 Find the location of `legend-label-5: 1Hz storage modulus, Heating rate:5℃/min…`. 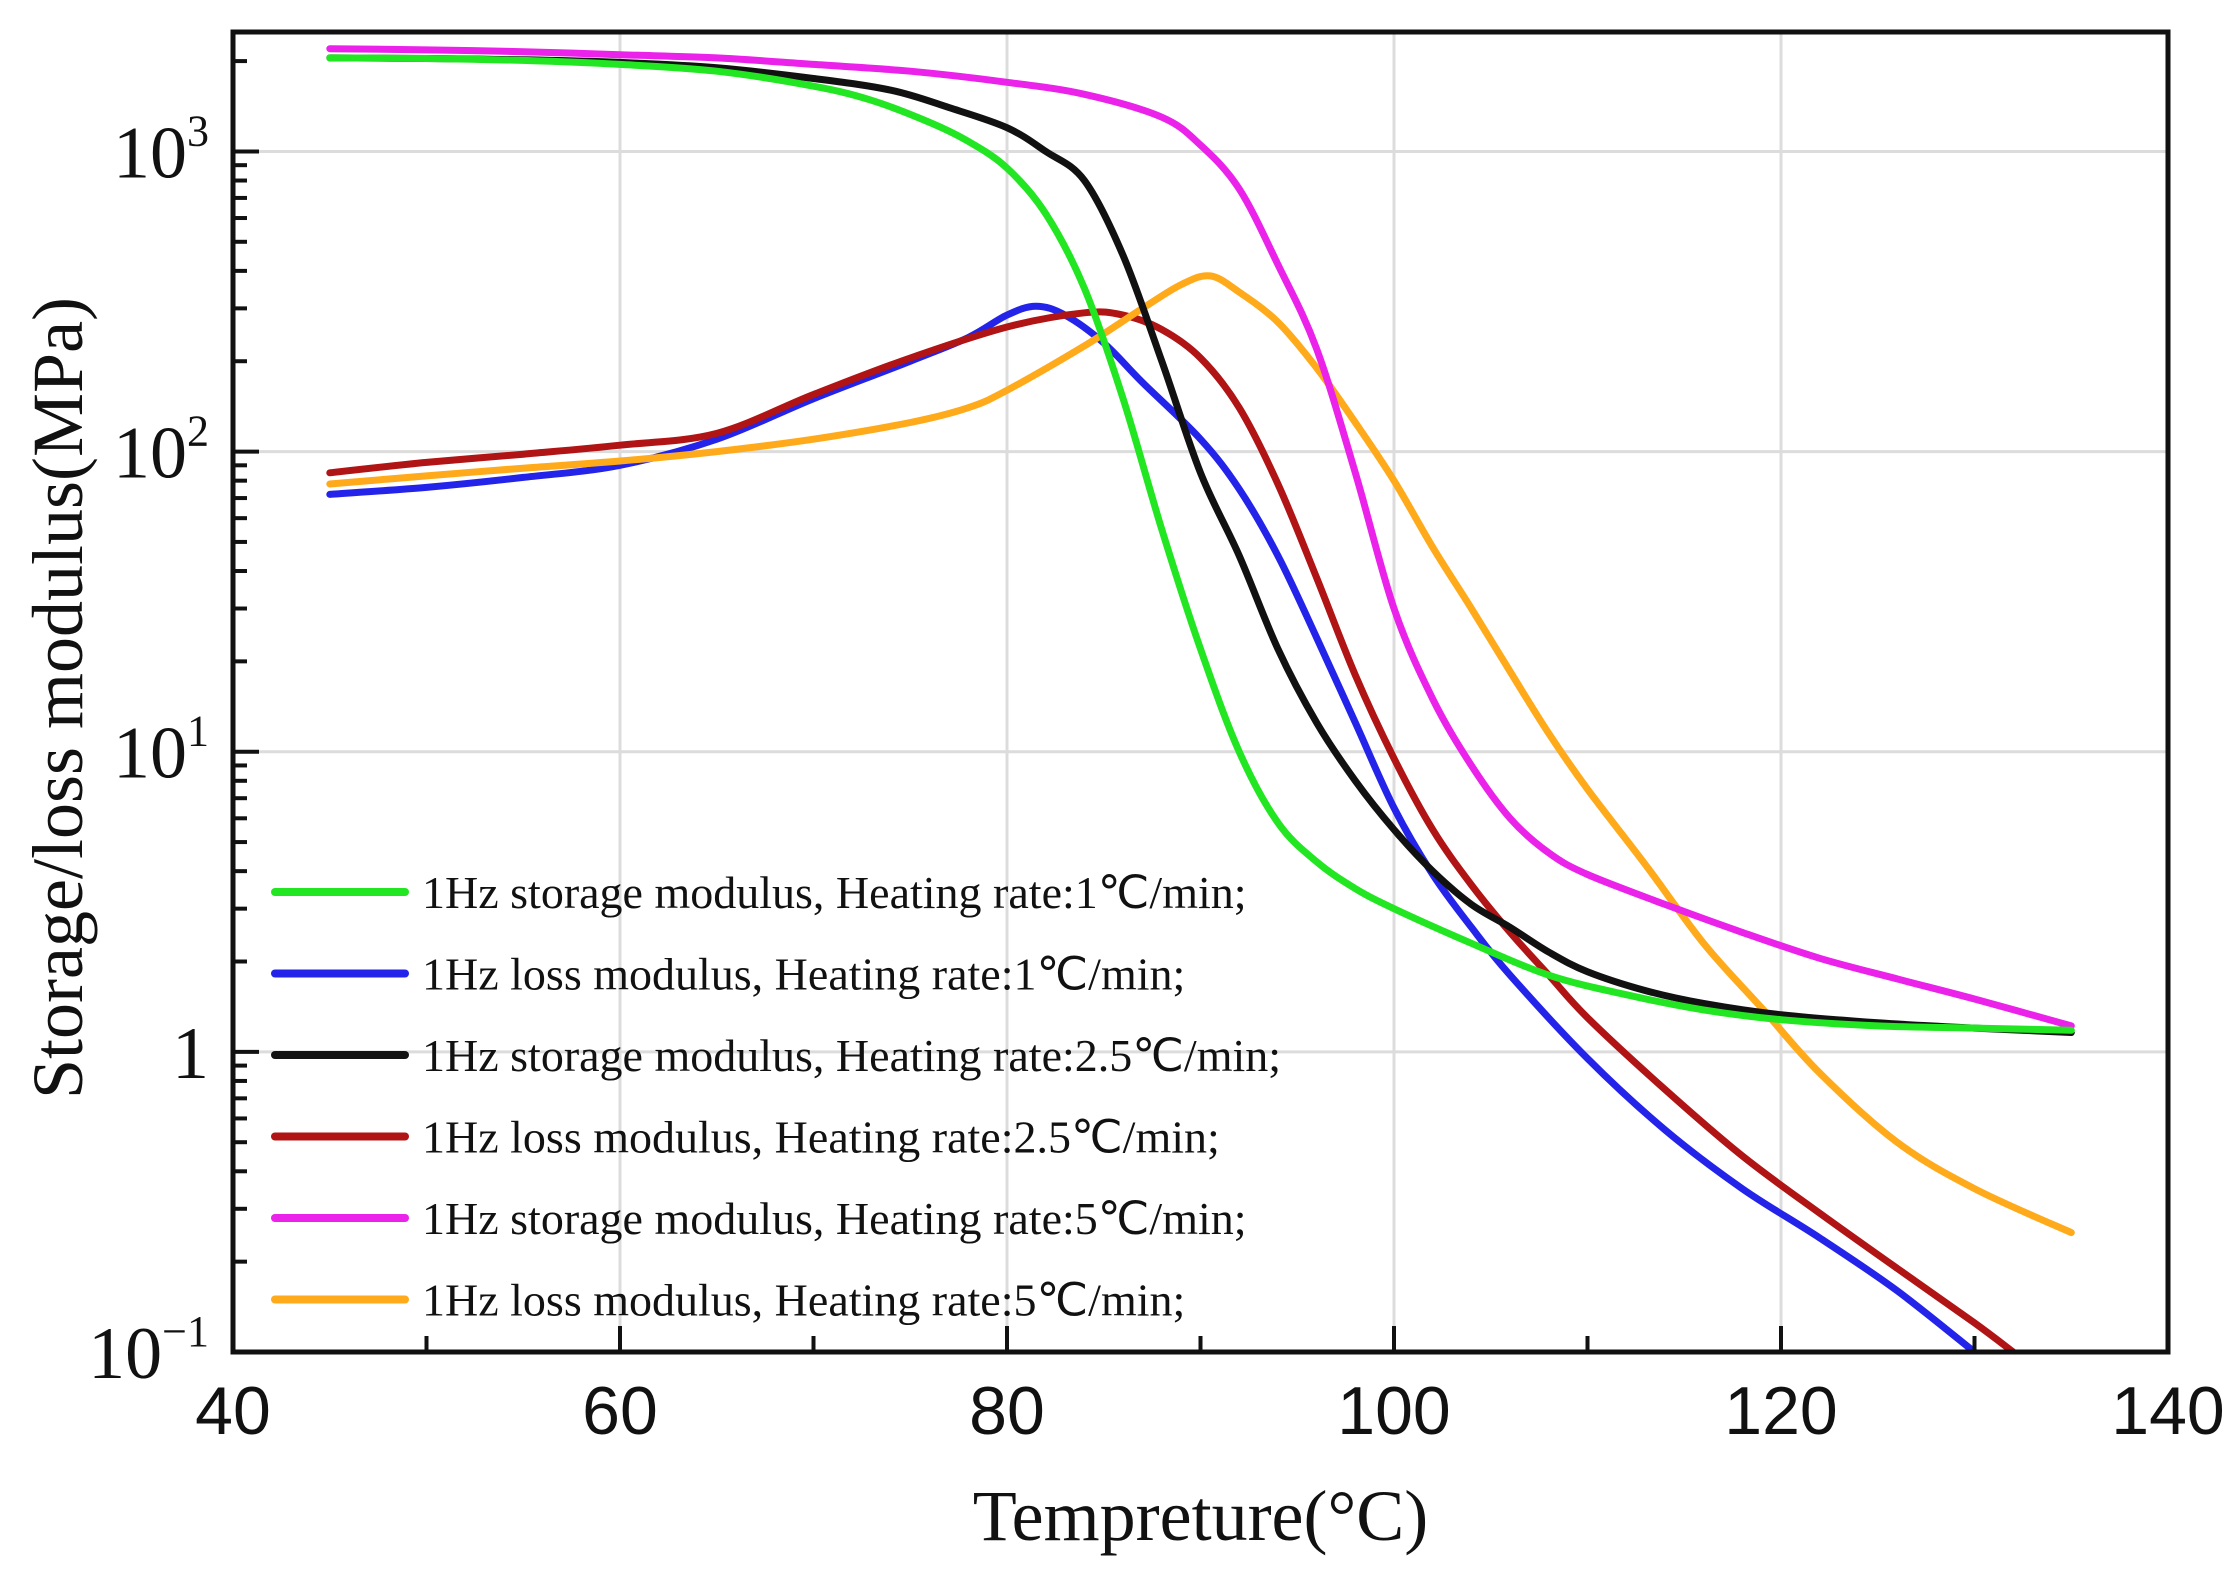

legend-label-5: 1Hz storage modulus, Heating rate:5℃/min… is located at coordinates (834, 1218).